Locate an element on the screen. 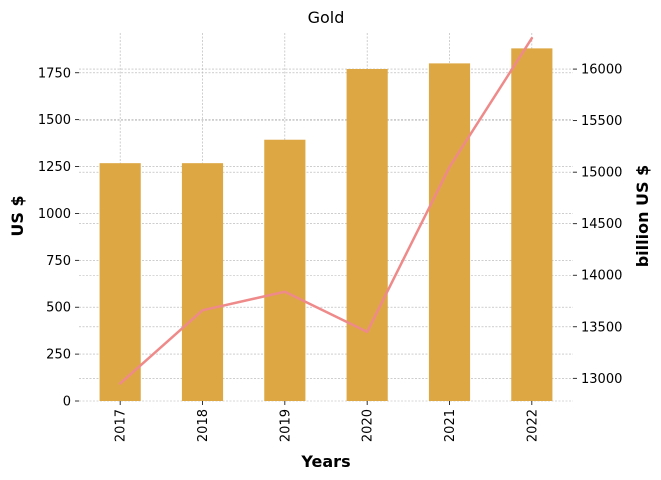 The image size is (661, 480). x-tick-label: 2018 is located at coordinates (203, 425).